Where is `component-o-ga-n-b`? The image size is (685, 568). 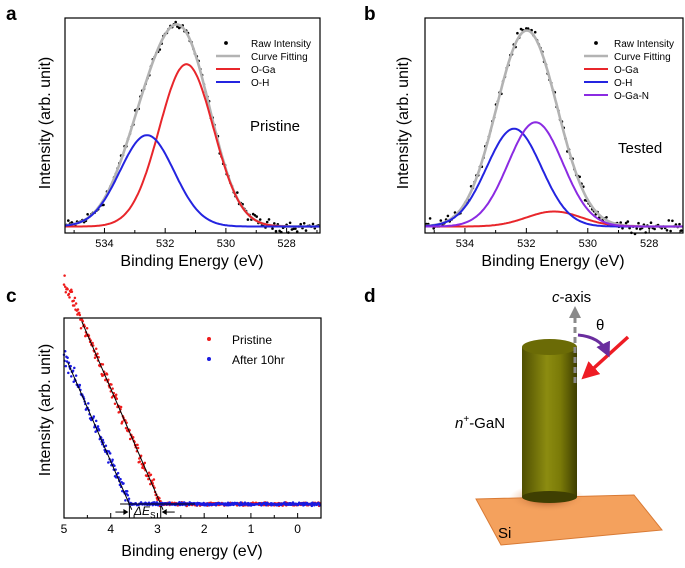
component-o-ga-n-b is located at coordinates (554, 174).